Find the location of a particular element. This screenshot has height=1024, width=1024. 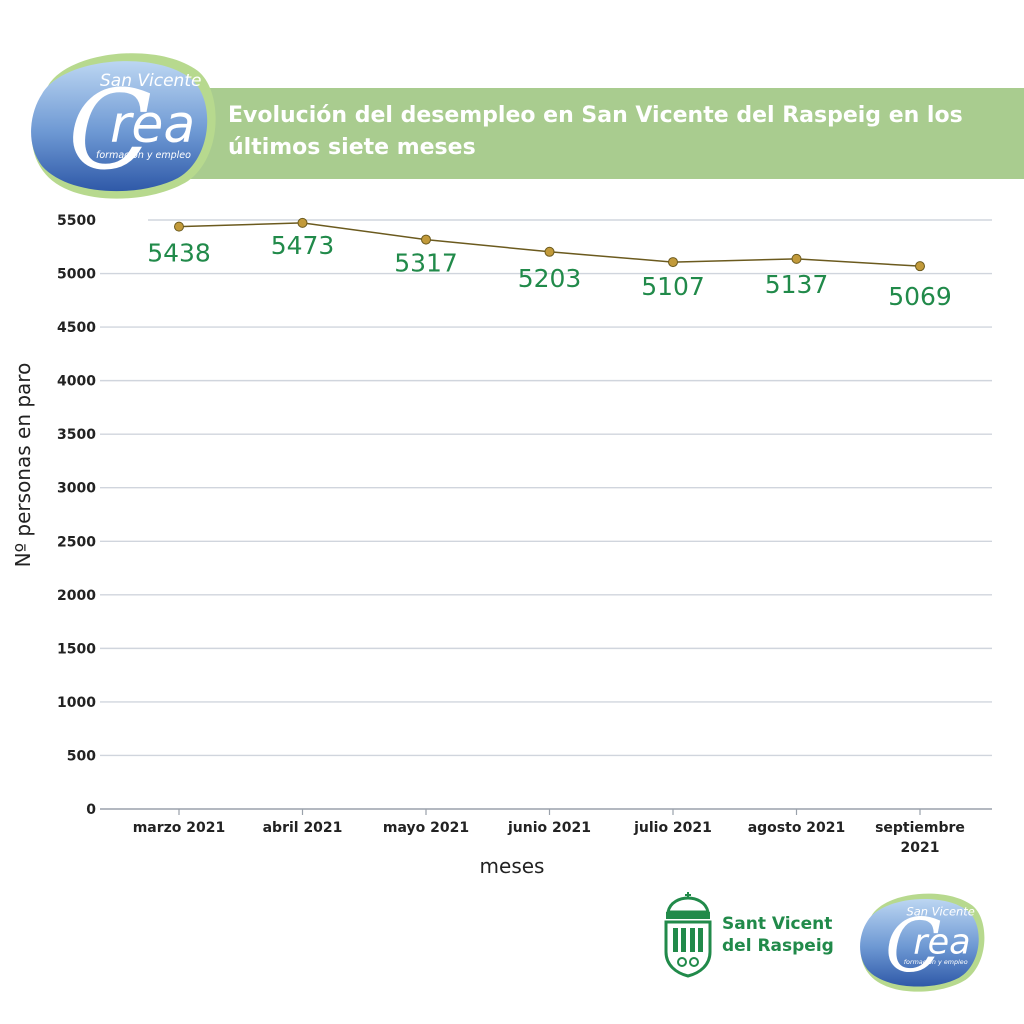

data-label: 5203 is located at coordinates (550, 278).